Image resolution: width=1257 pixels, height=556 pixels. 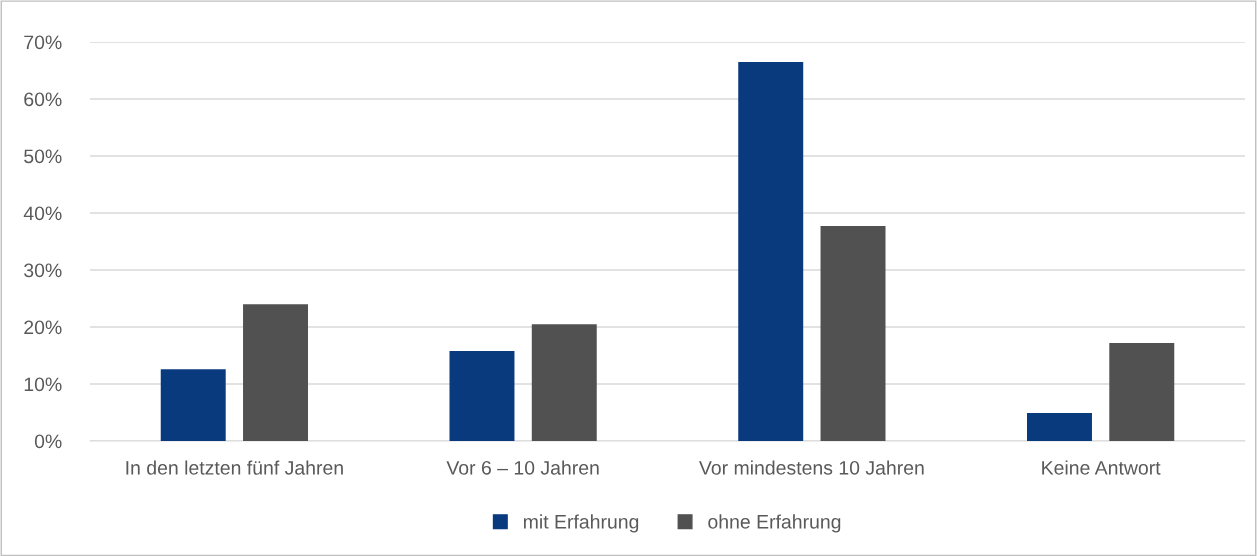 I want to click on x-tick-label: In den letzten fünf Jahren, so click(x=234, y=467).